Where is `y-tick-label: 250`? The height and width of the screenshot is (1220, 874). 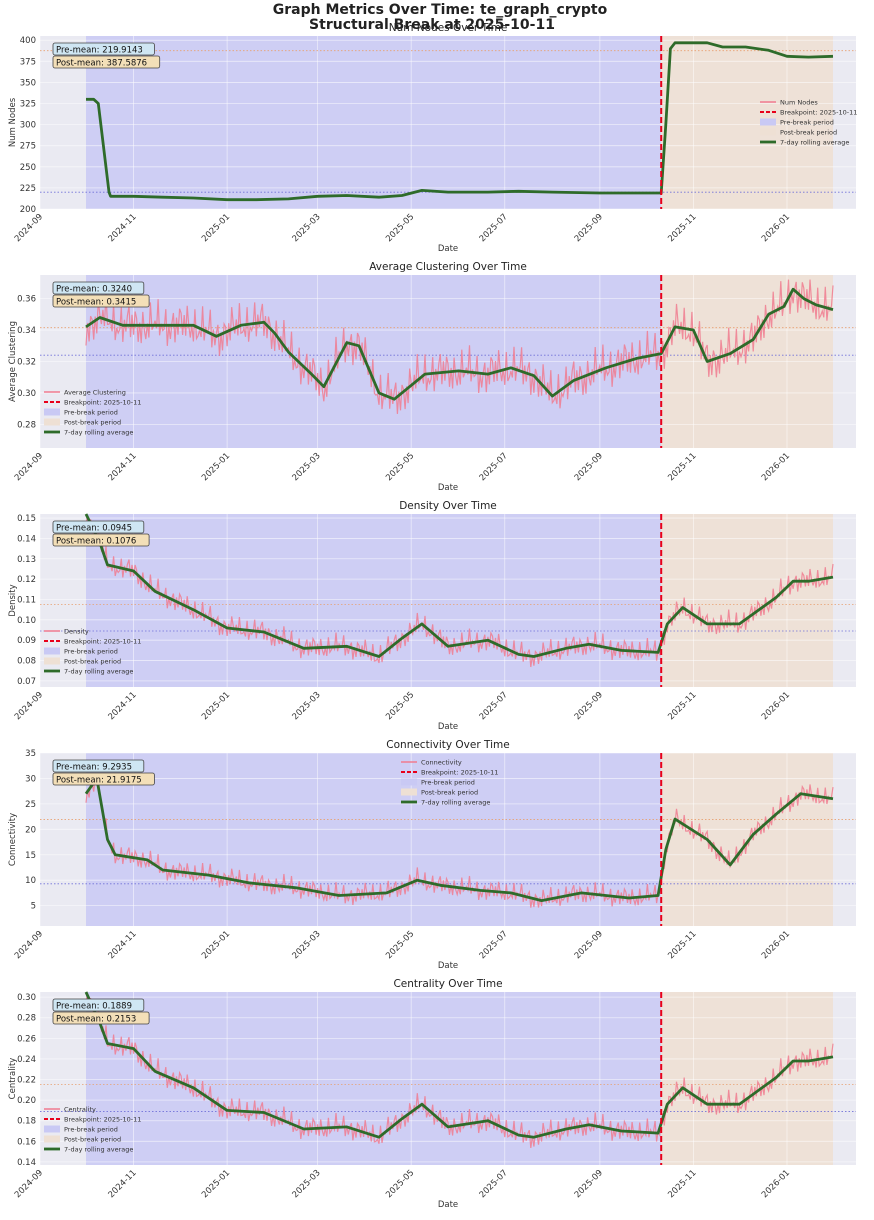
y-tick-label: 250 is located at coordinates (28, 168).